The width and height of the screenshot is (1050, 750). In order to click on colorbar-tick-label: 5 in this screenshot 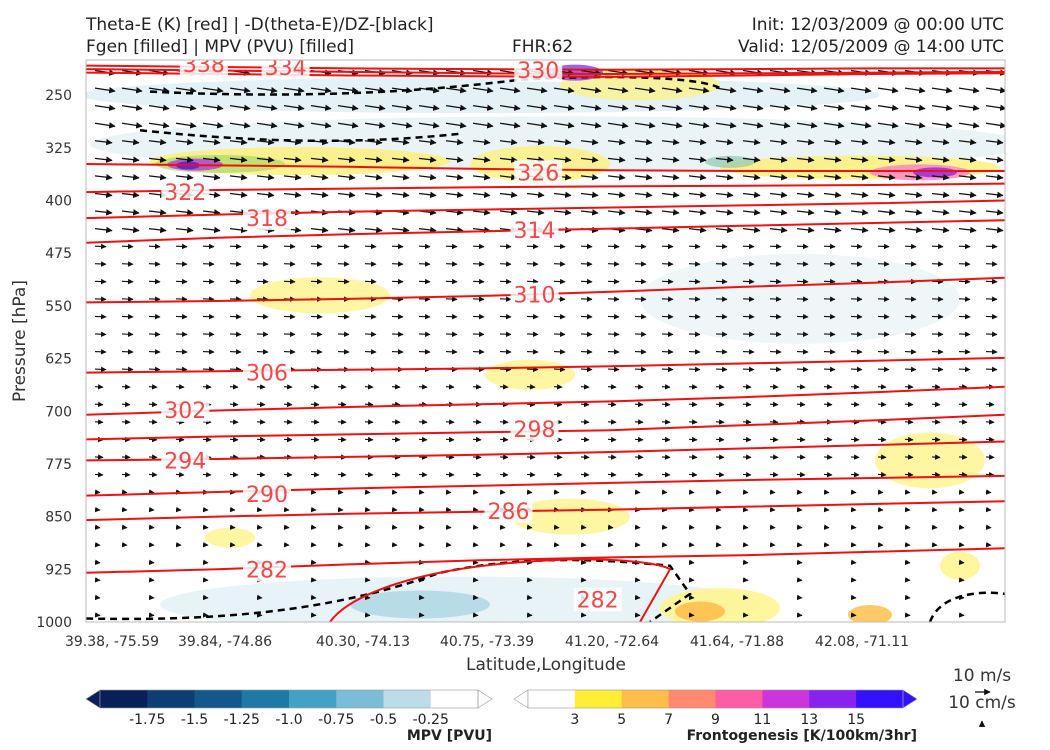, I will do `click(621, 720)`.